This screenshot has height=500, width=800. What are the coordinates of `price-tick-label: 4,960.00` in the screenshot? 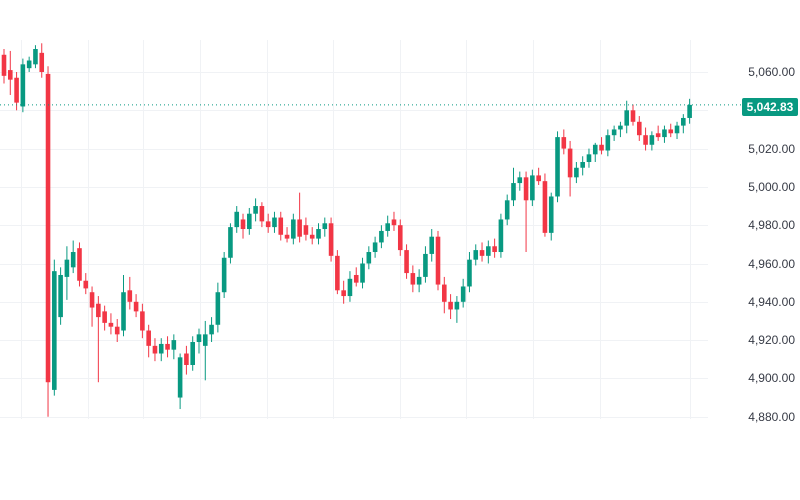 It's located at (771, 263).